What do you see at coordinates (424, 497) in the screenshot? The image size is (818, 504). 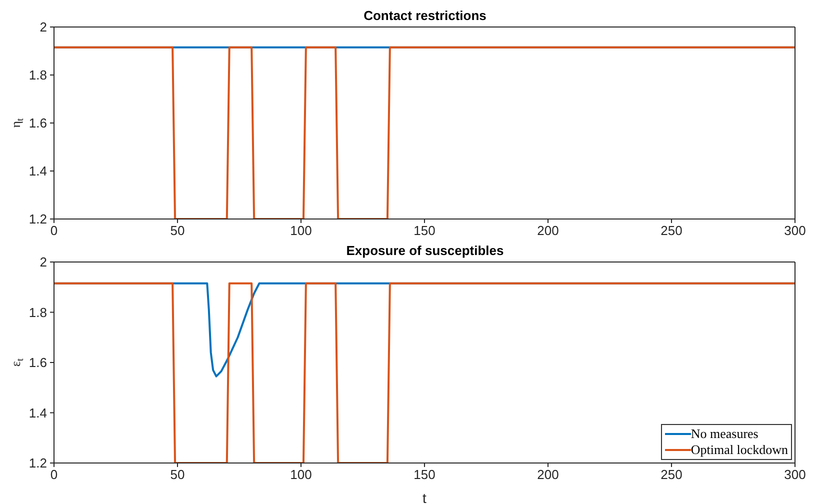 I see `x-axis-title: t` at bounding box center [424, 497].